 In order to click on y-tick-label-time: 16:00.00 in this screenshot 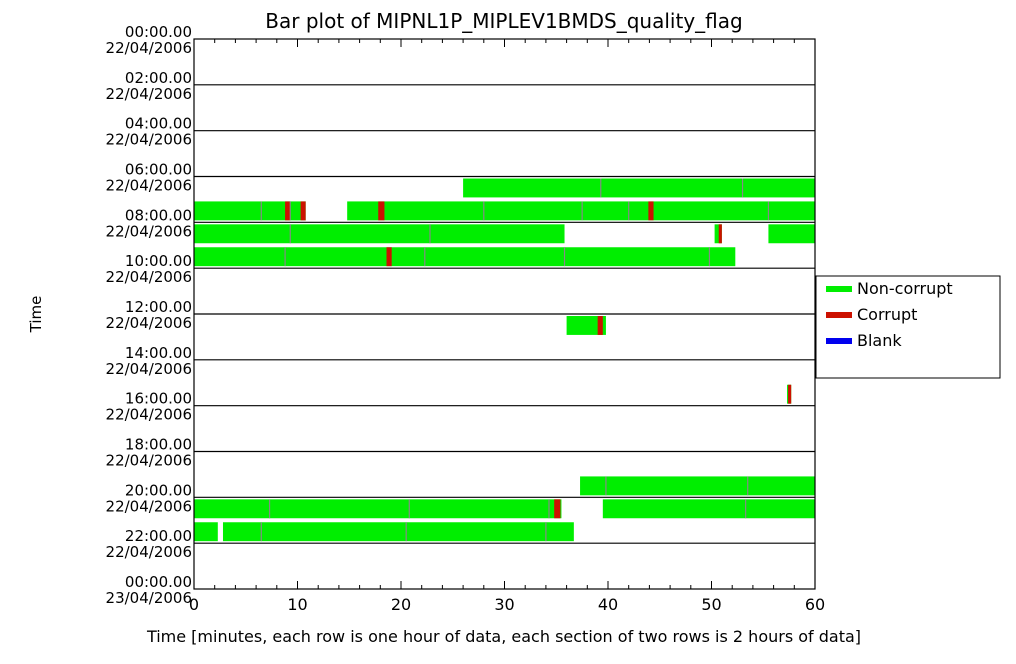, I will do `click(158, 399)`.